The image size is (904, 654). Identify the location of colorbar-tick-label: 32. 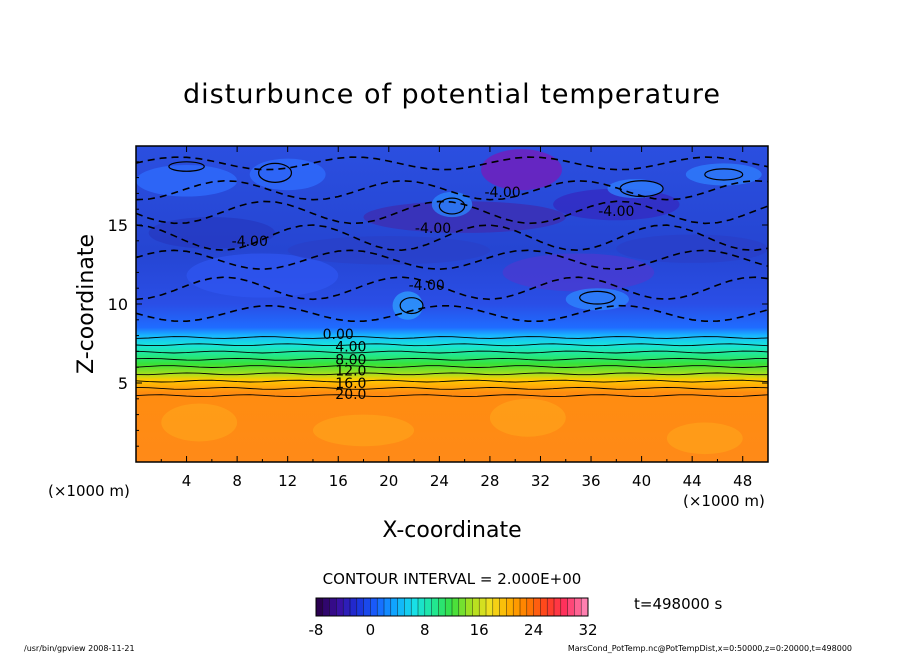
(587, 630).